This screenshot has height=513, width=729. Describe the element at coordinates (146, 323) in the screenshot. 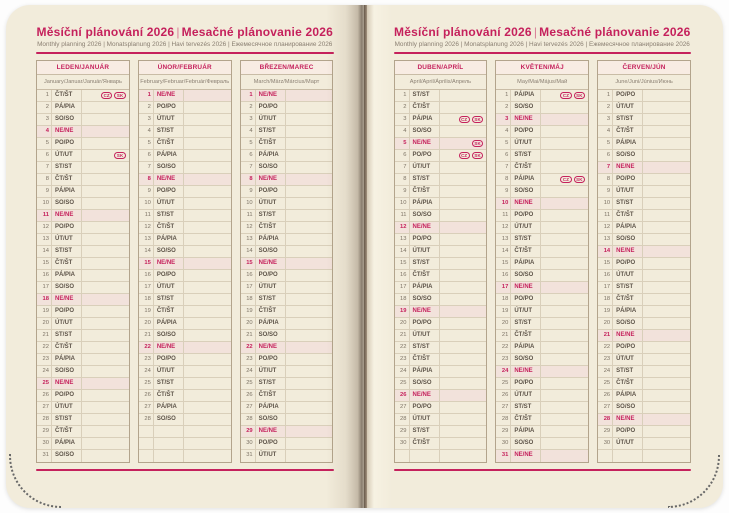

I see `day-number: 20` at that location.